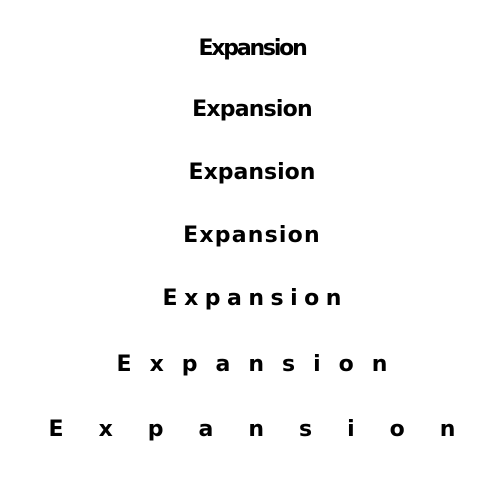  What do you see at coordinates (252, 109) in the screenshot?
I see `word-tight: Expansion` at bounding box center [252, 109].